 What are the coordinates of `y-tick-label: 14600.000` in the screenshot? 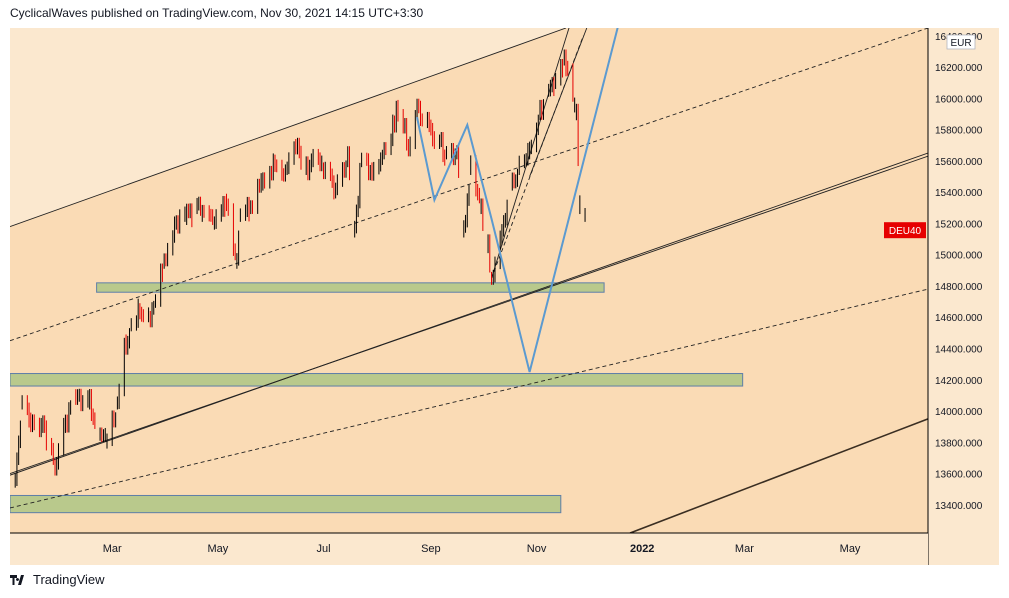 It's located at (959, 318).